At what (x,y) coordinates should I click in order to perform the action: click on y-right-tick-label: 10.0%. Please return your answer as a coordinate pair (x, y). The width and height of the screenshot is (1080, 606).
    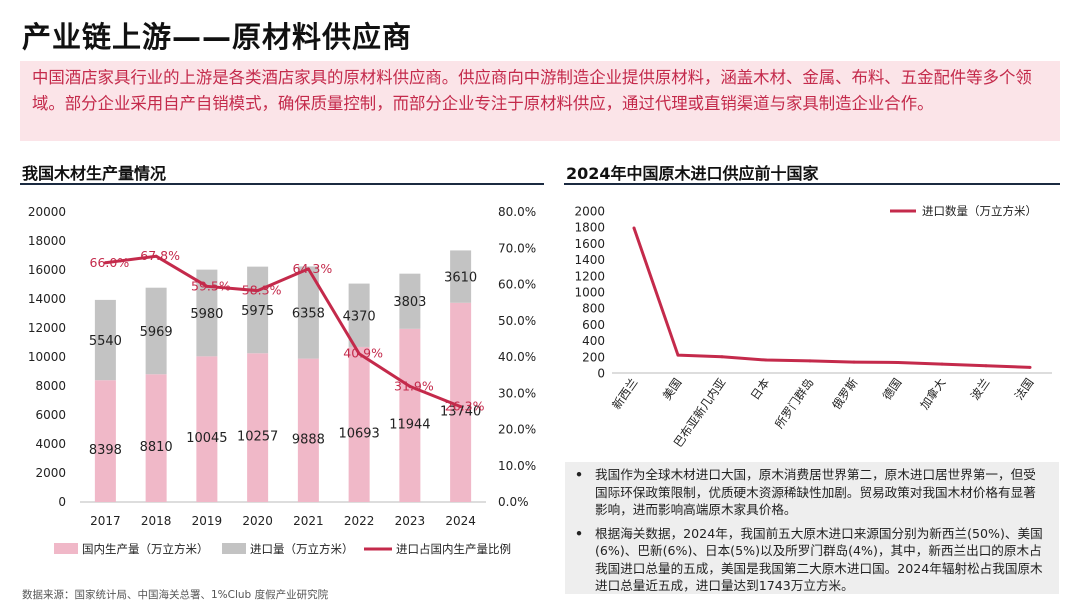
    Looking at the image, I should click on (517, 466).